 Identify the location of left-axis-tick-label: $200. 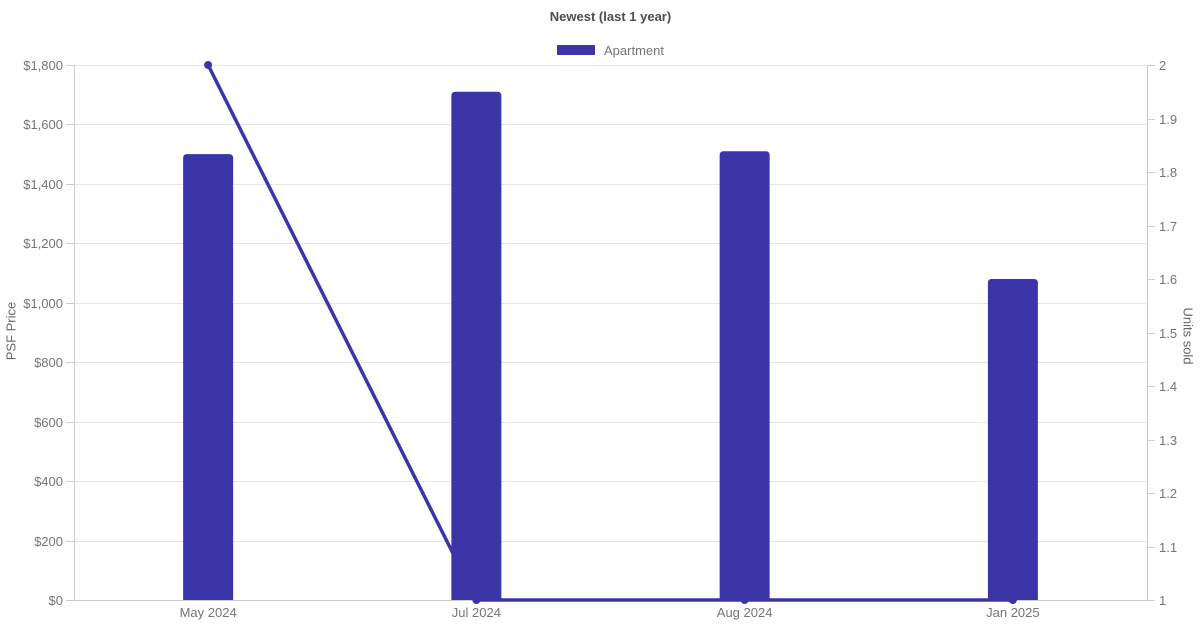
(48, 541).